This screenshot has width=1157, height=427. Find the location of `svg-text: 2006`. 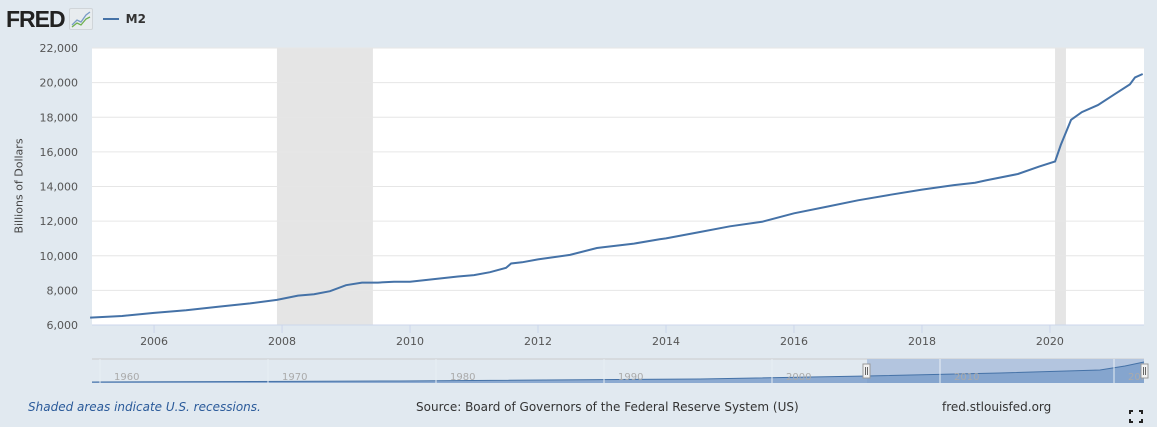

svg-text: 2006 is located at coordinates (154, 341).